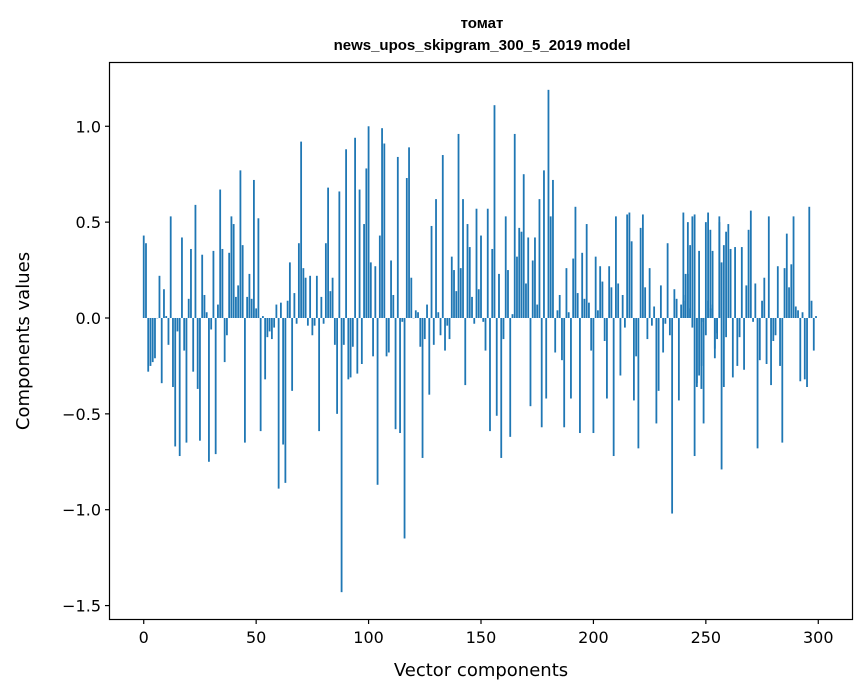 The image size is (867, 696). What do you see at coordinates (23, 341) in the screenshot?
I see `y-axis-label: Components values` at bounding box center [23, 341].